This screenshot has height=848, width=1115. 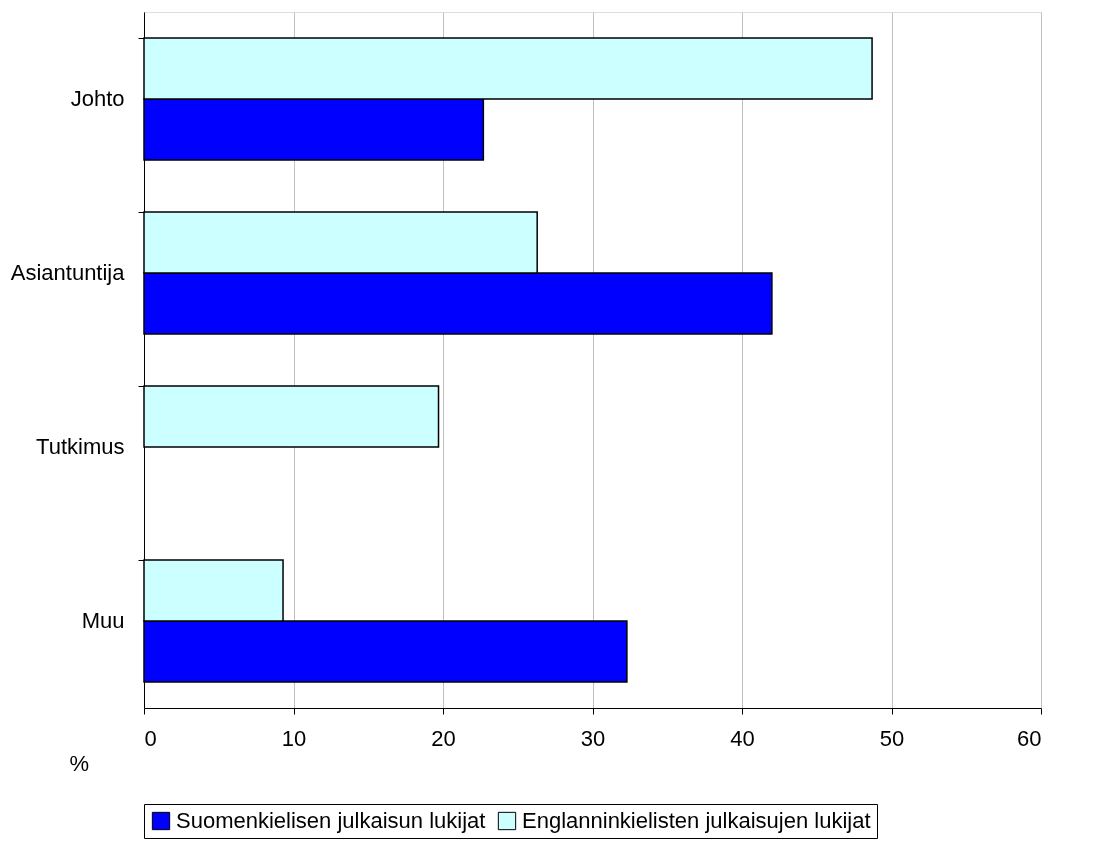 What do you see at coordinates (331, 820) in the screenshot?
I see `legend-label: Suomenkielisen julkaisun lukijat` at bounding box center [331, 820].